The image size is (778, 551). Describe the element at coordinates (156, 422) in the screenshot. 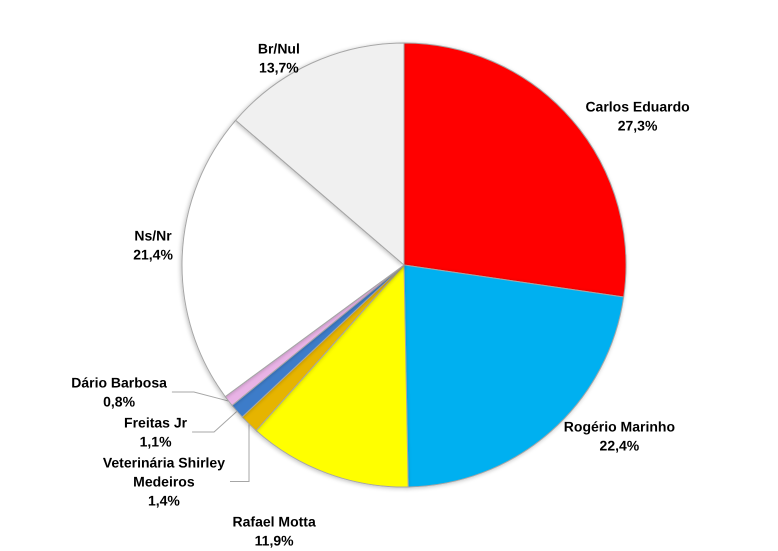

I see `slice-label: Freitas Jr` at that location.